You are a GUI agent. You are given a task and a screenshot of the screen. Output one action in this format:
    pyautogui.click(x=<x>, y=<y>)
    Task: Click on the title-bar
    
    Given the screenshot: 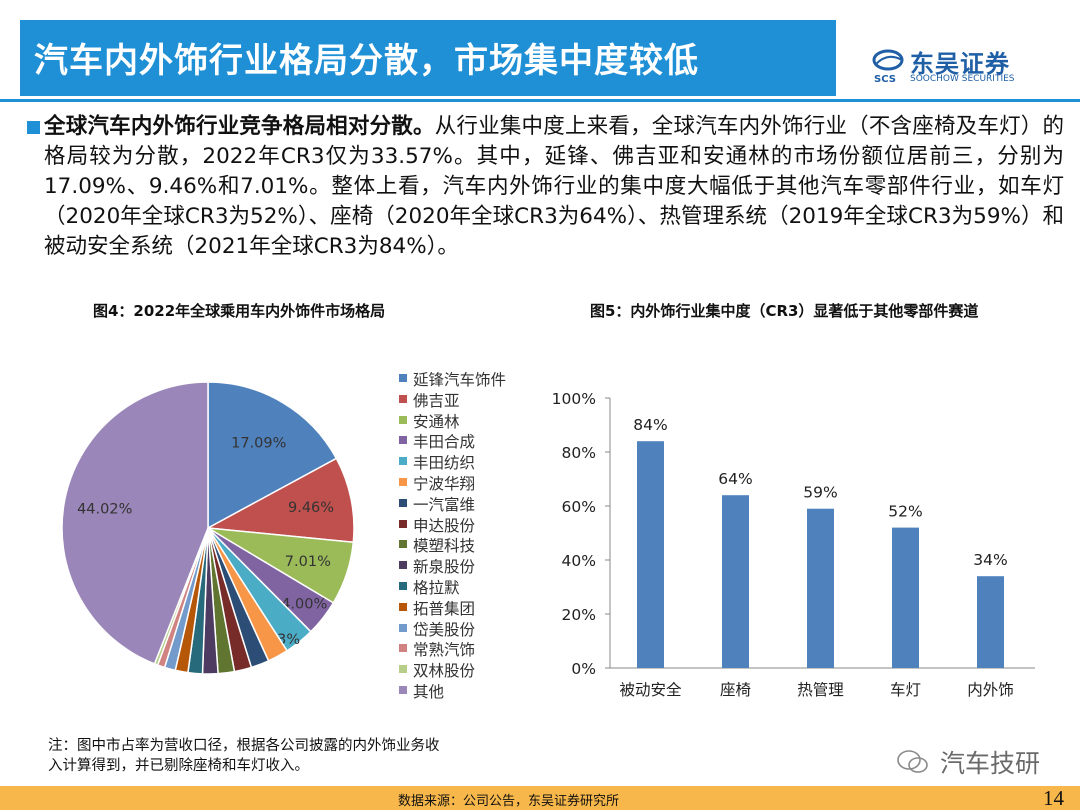 What is the action you would take?
    pyautogui.click(x=428, y=58)
    